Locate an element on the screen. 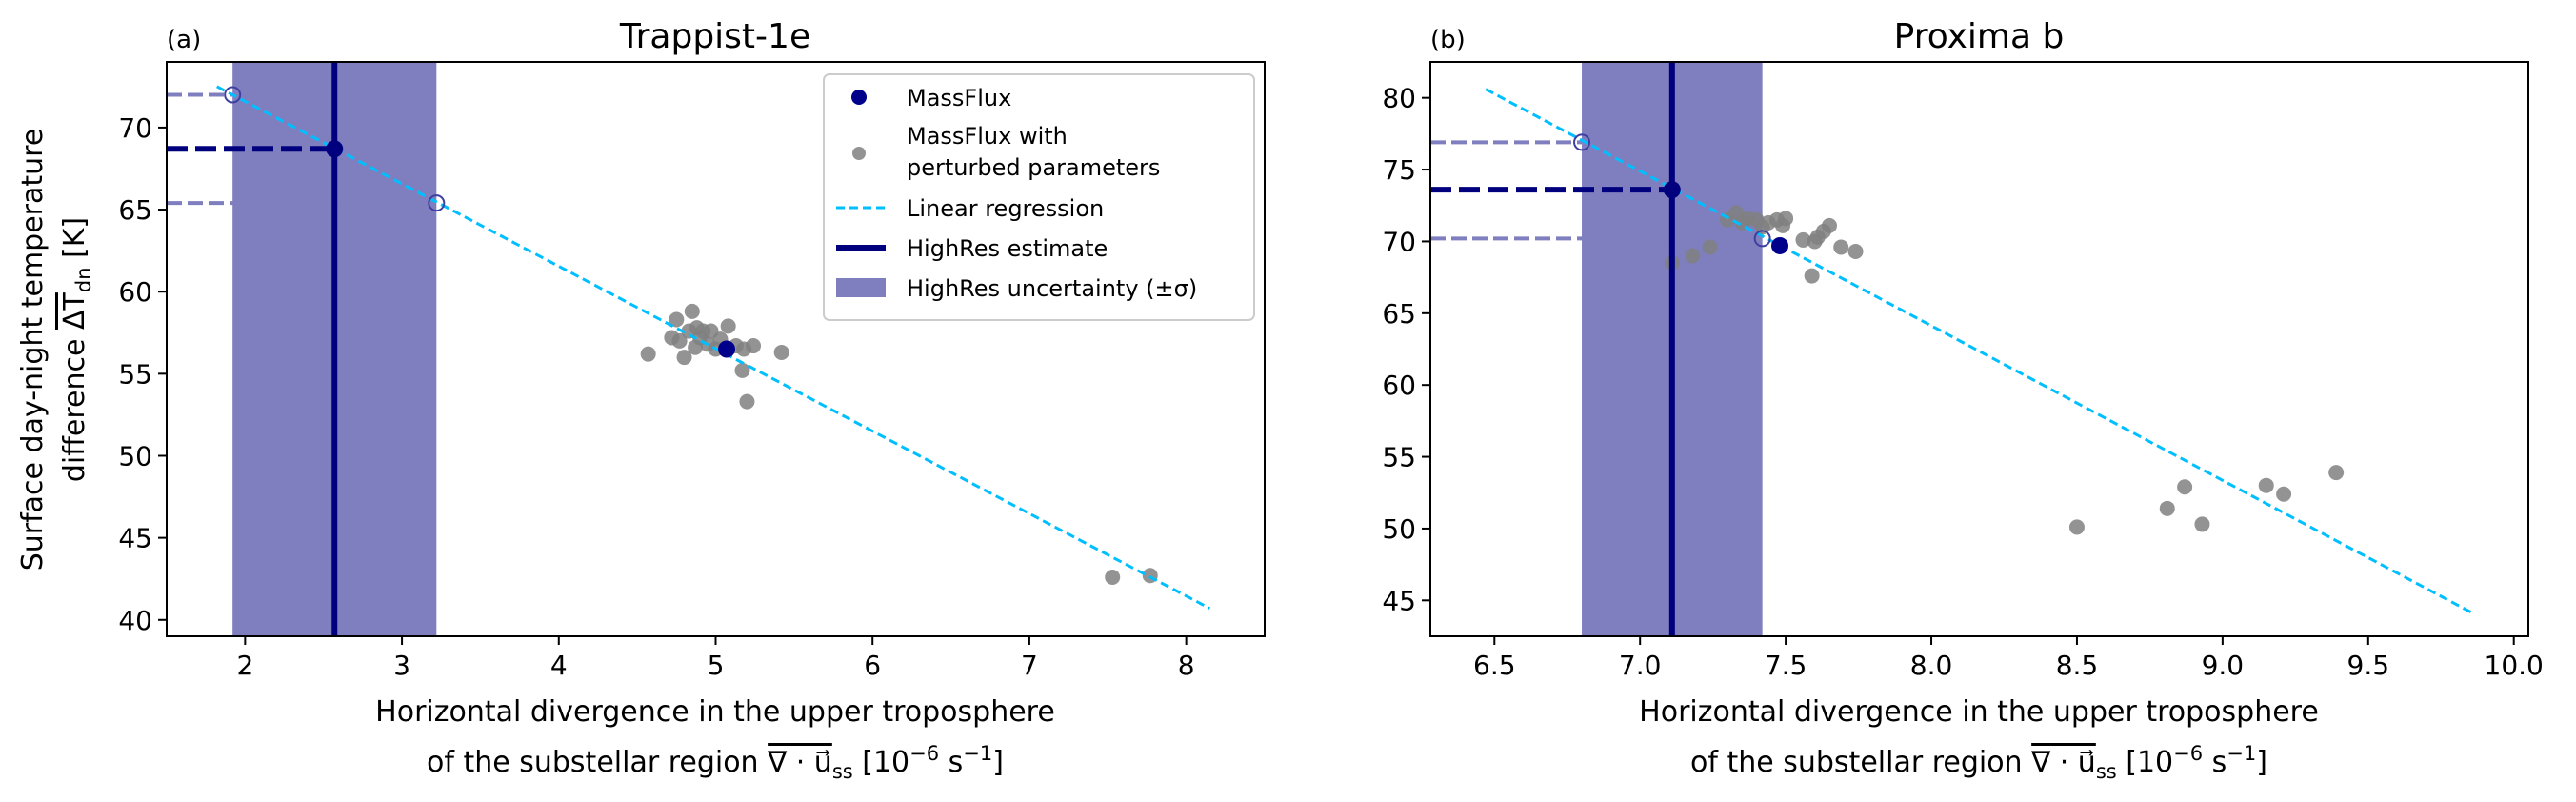 The width and height of the screenshot is (2576, 802). x-tick-label-a-5: 7 is located at coordinates (1029, 665).